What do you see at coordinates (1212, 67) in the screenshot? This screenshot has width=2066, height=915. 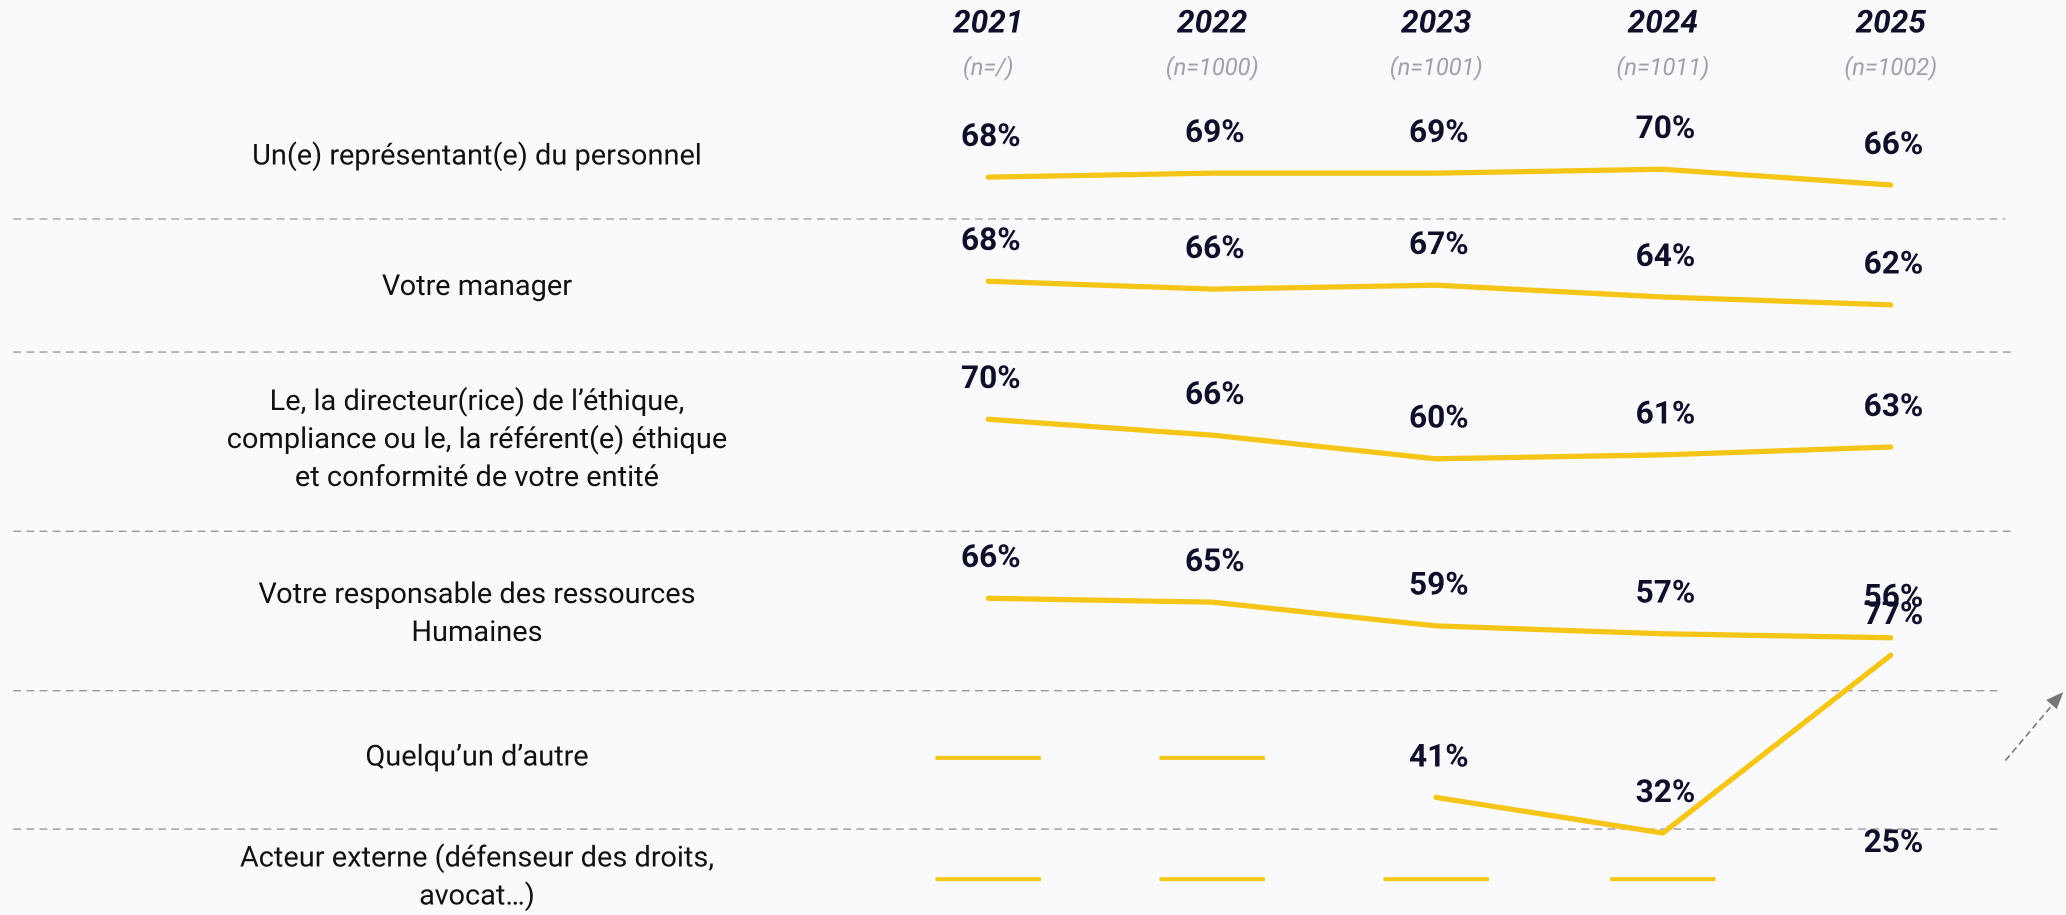 I see `sample-size: (n=1000)` at bounding box center [1212, 67].